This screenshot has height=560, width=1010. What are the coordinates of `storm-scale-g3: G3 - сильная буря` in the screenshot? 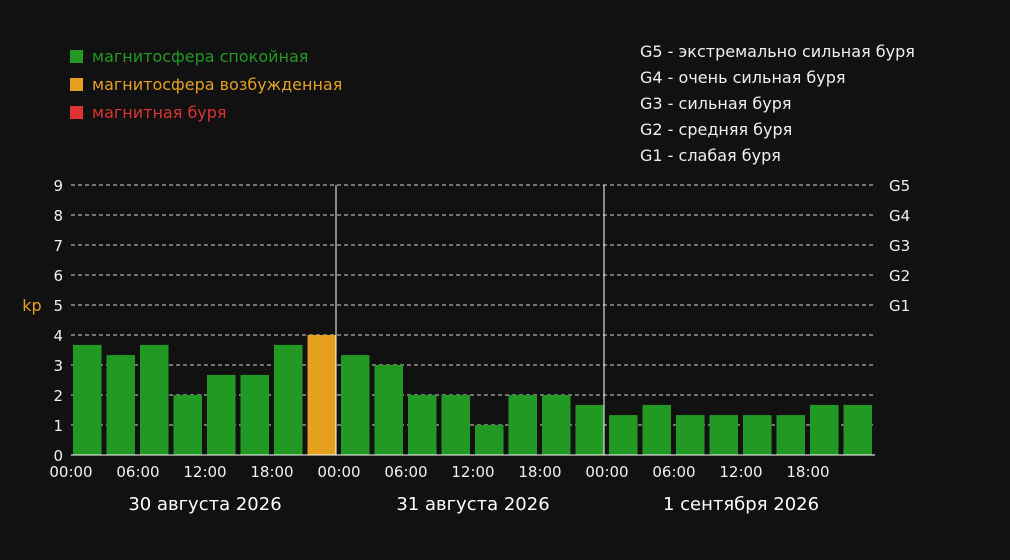 It's located at (716, 103).